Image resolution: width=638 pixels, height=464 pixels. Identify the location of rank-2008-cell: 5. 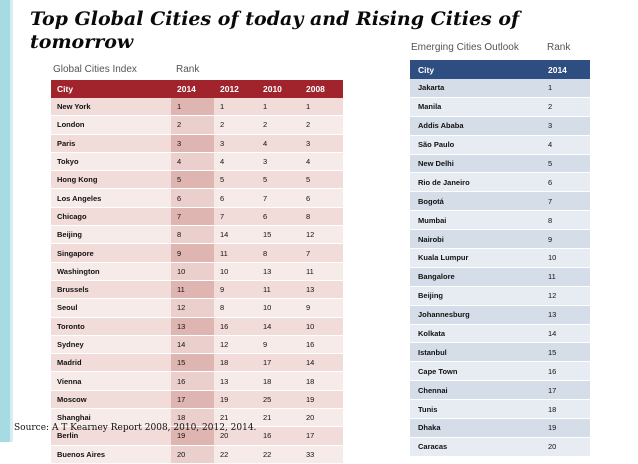
(321, 180).